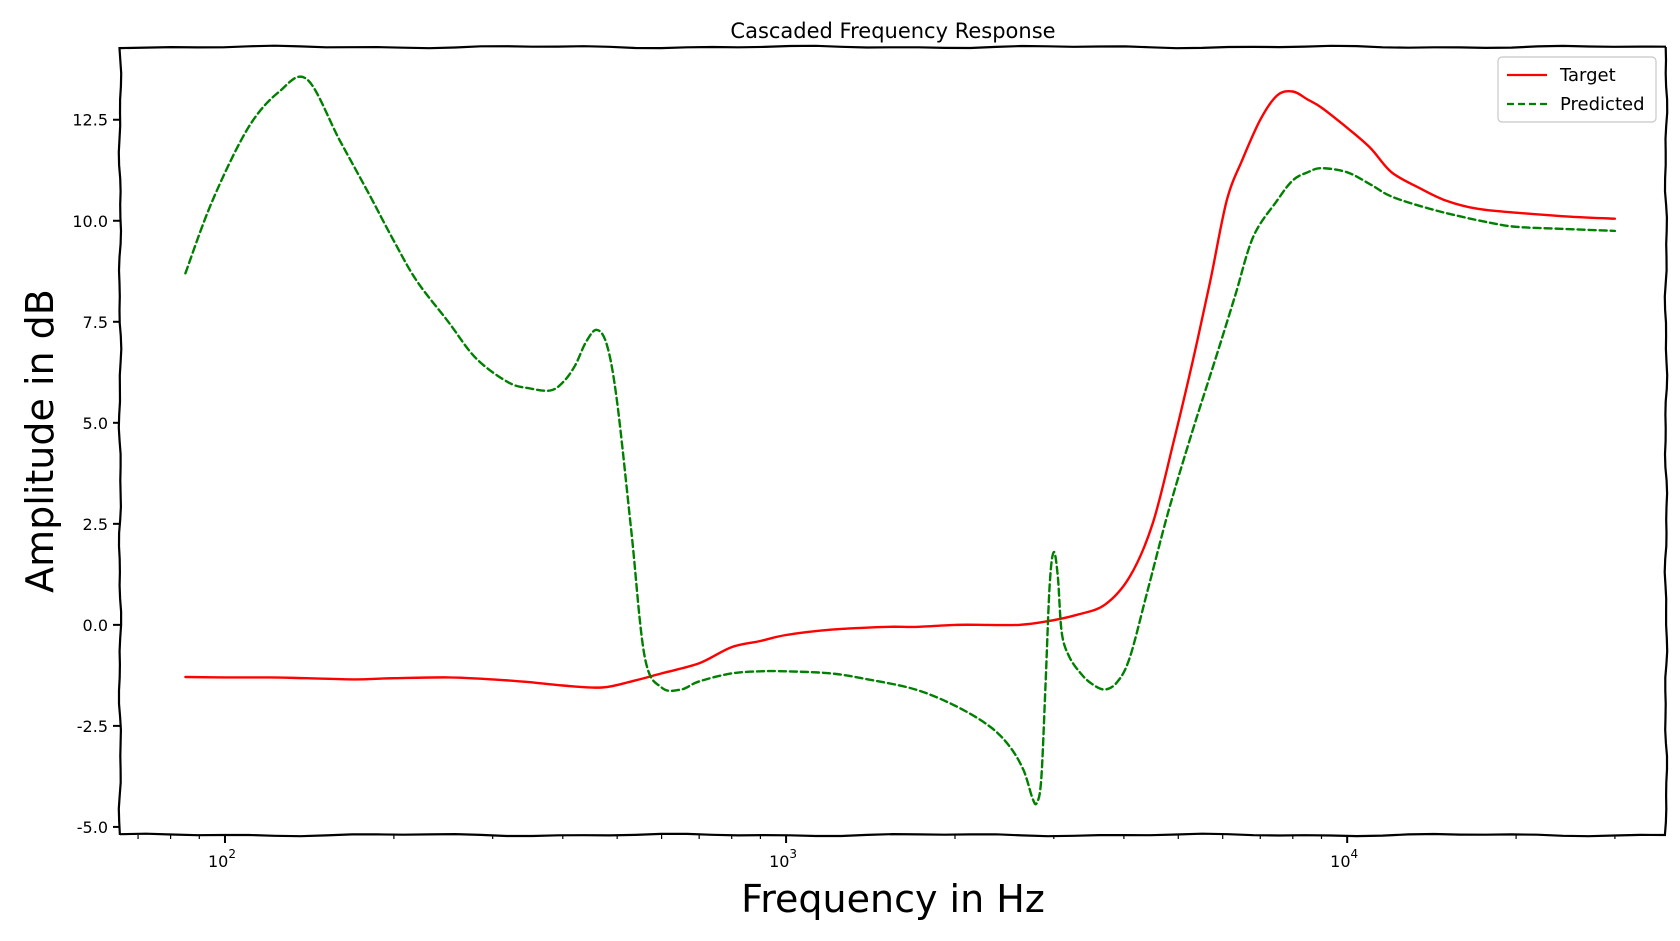  Describe the element at coordinates (892, 31) in the screenshot. I see `chart-title: Cascaded Frequency Response` at that location.